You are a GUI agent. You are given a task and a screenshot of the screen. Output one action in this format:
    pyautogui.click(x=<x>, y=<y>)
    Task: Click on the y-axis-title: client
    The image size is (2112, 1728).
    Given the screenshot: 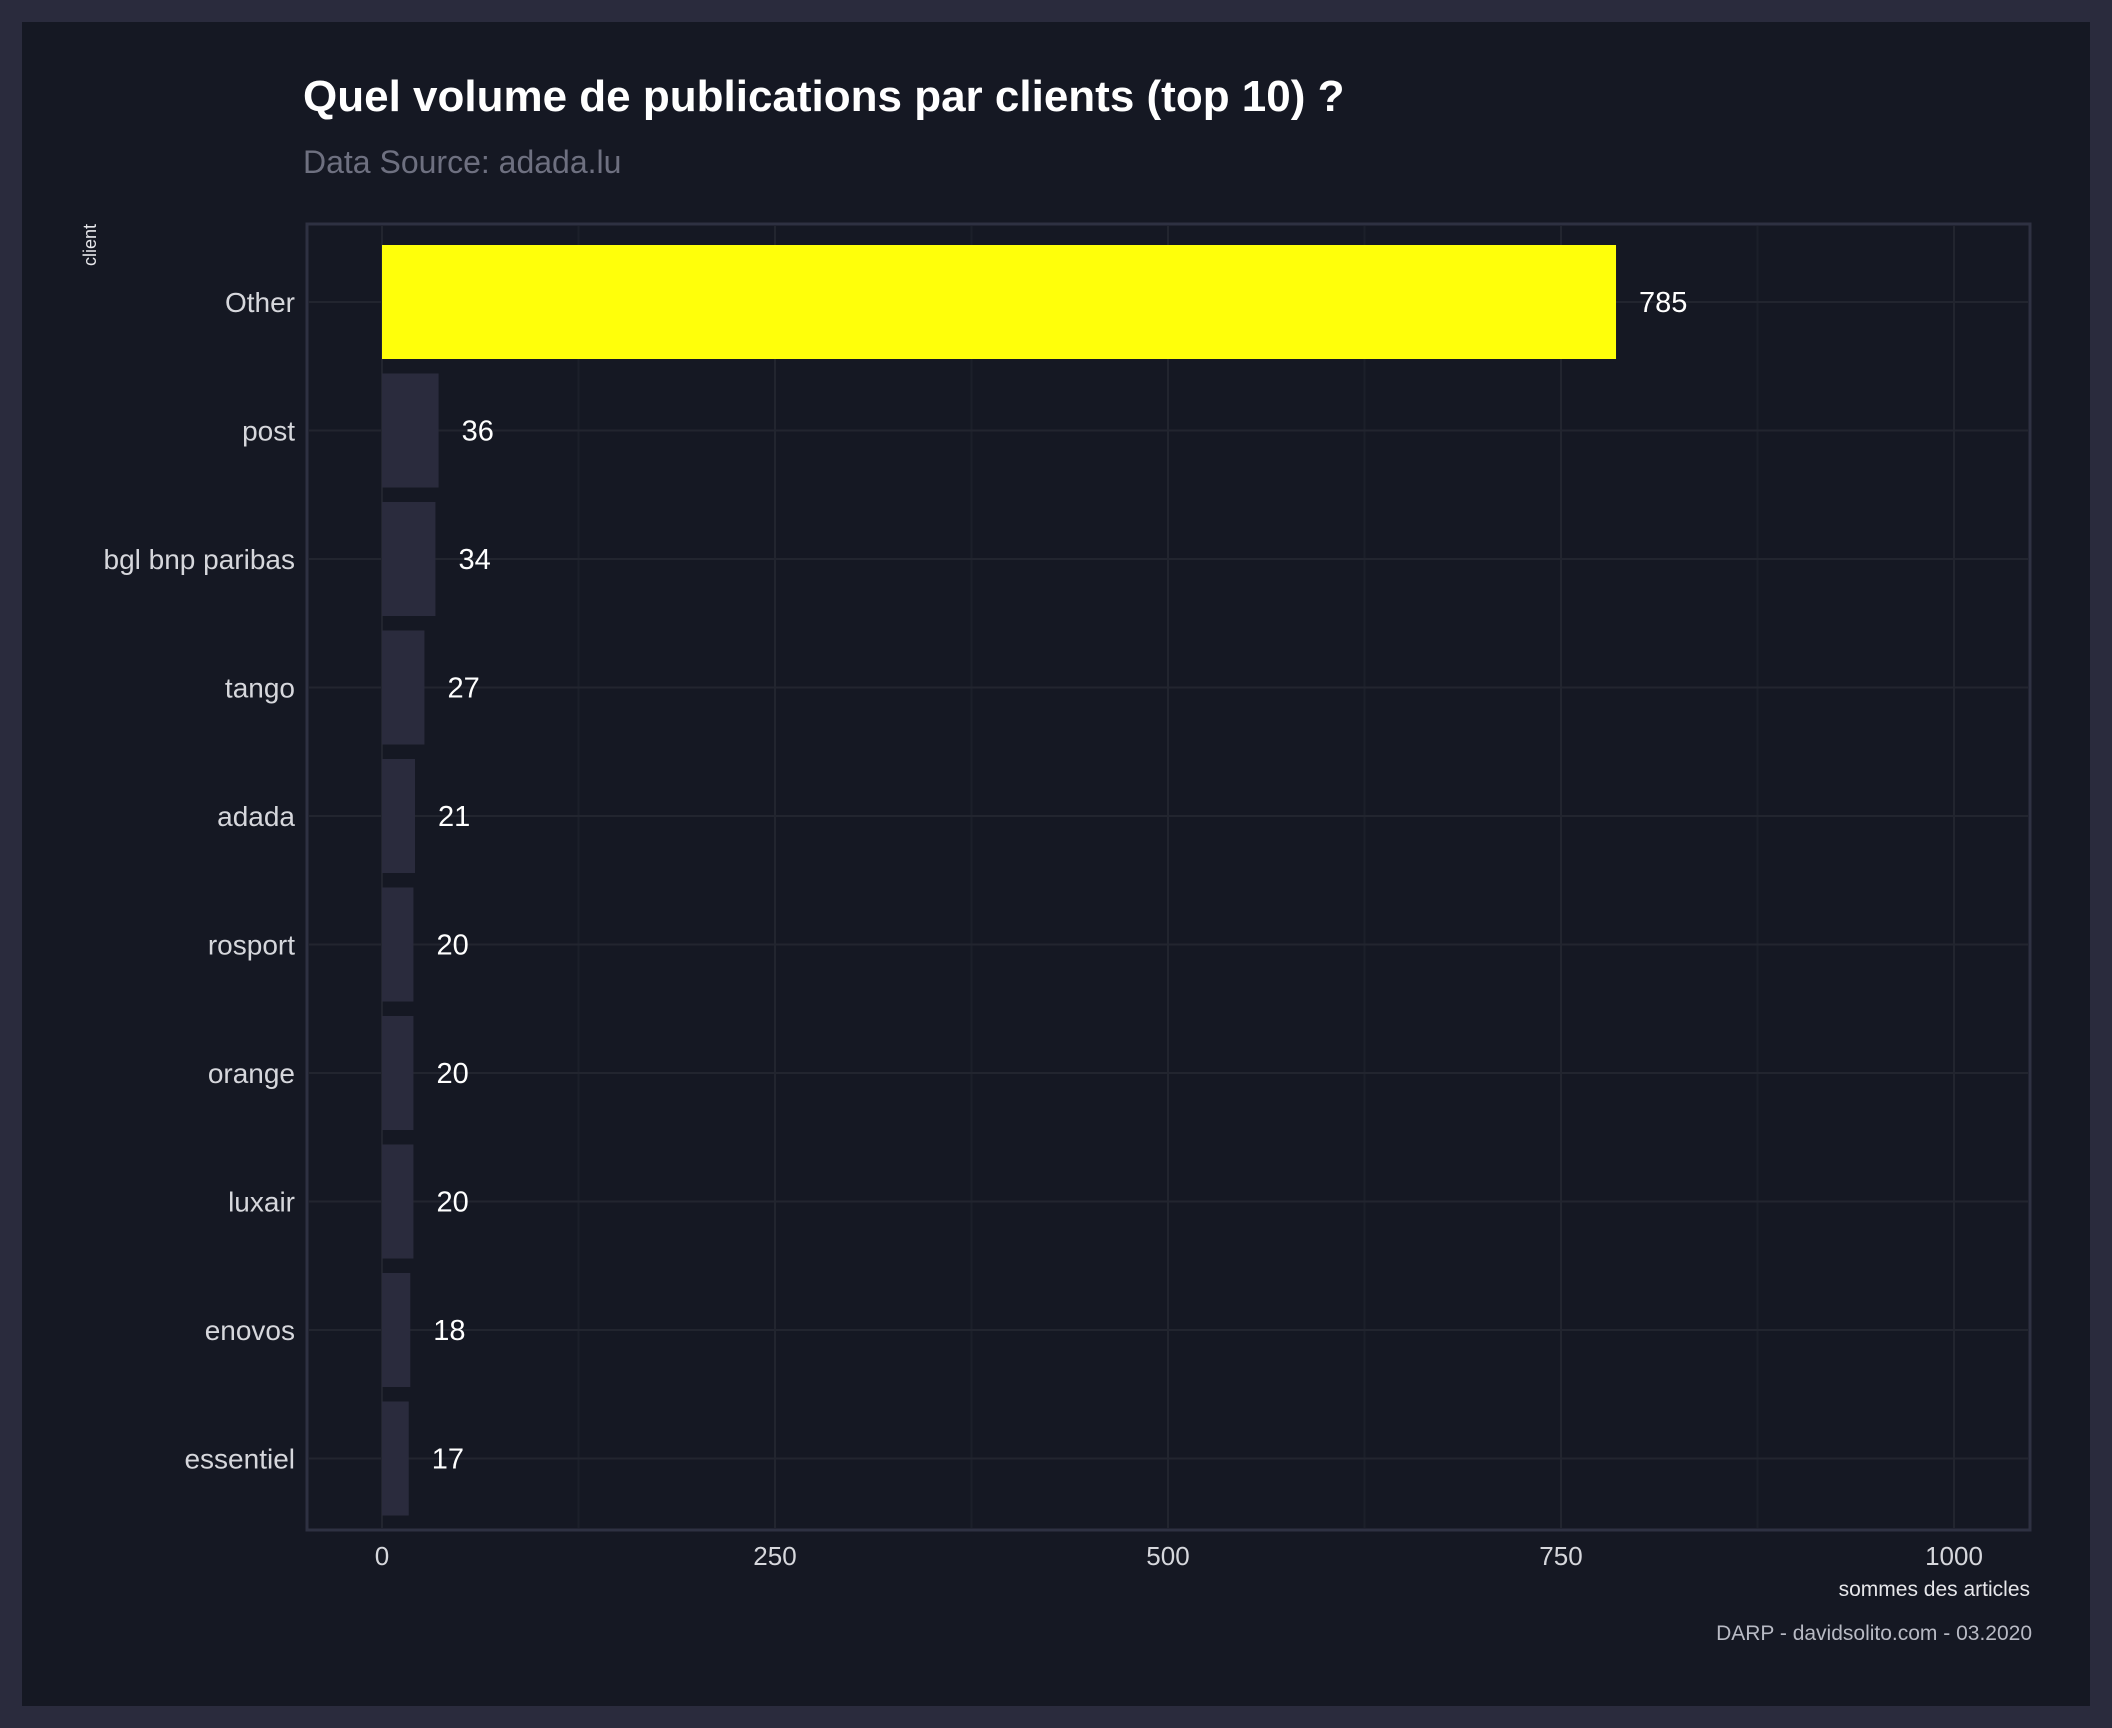 What is the action you would take?
    pyautogui.click(x=90, y=245)
    